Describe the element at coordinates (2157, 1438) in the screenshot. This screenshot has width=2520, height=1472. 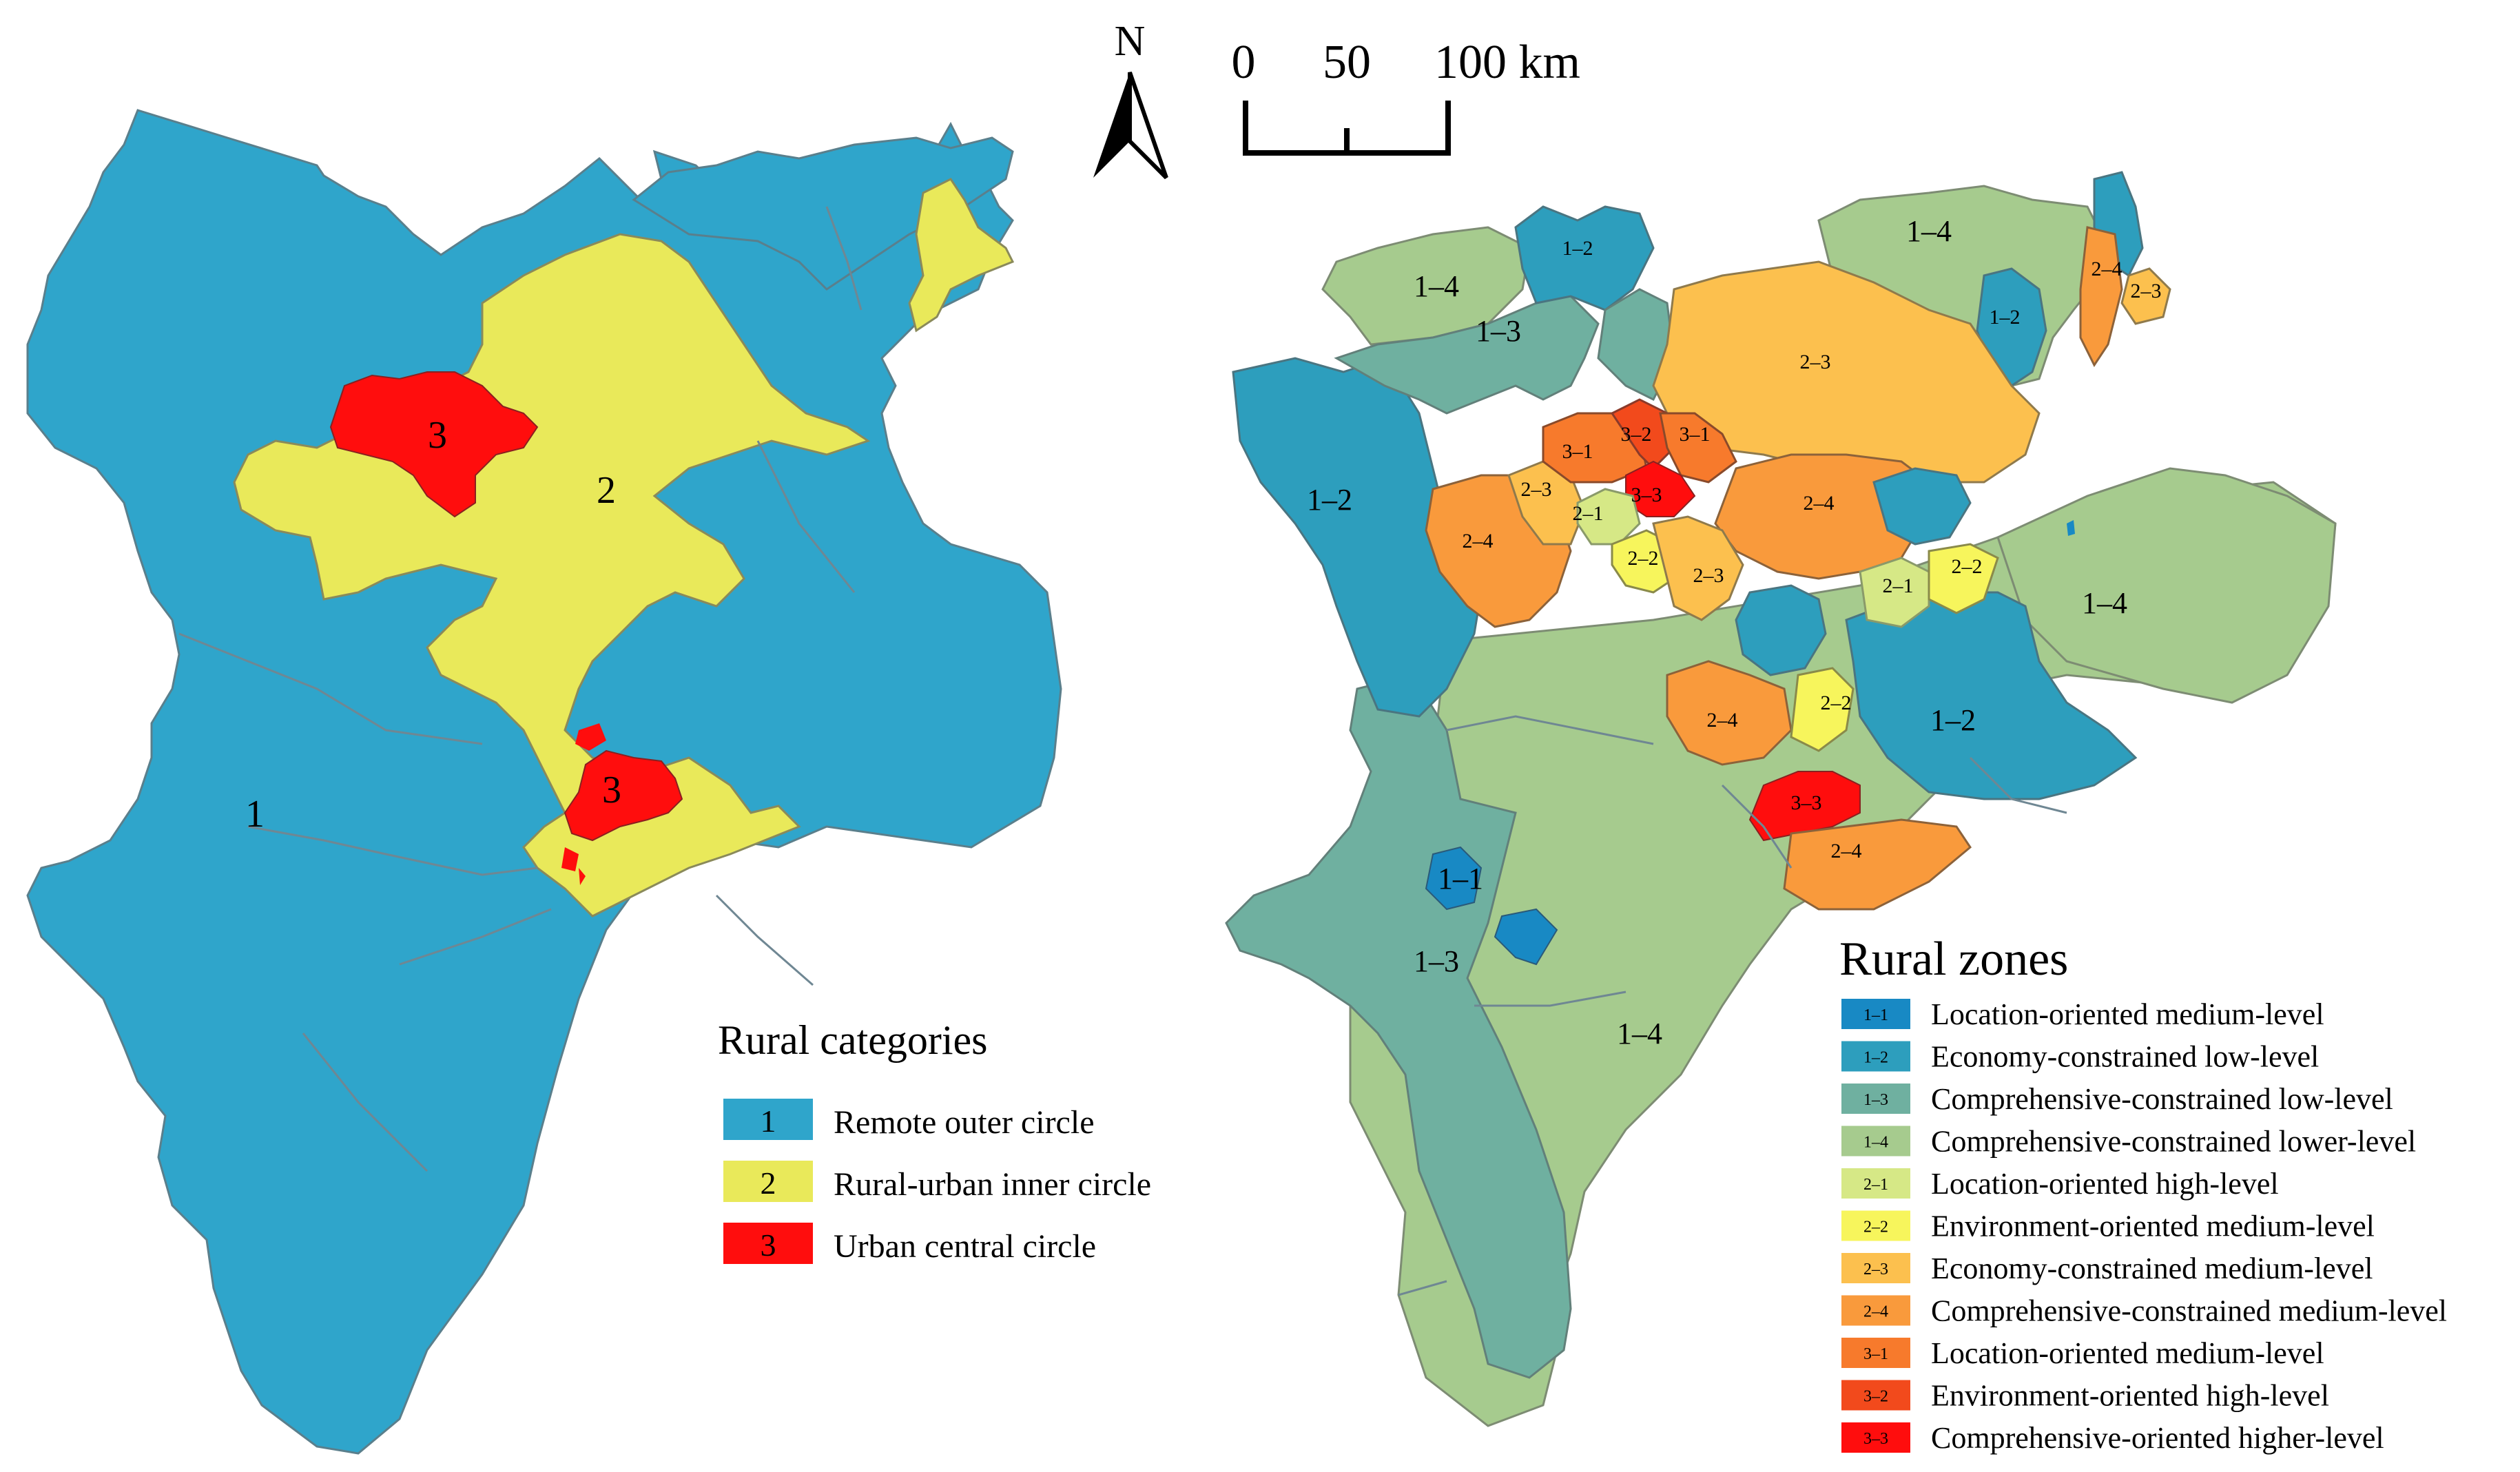
I see `right-legend-label: Comprehensive-oriented higher-level` at that location.